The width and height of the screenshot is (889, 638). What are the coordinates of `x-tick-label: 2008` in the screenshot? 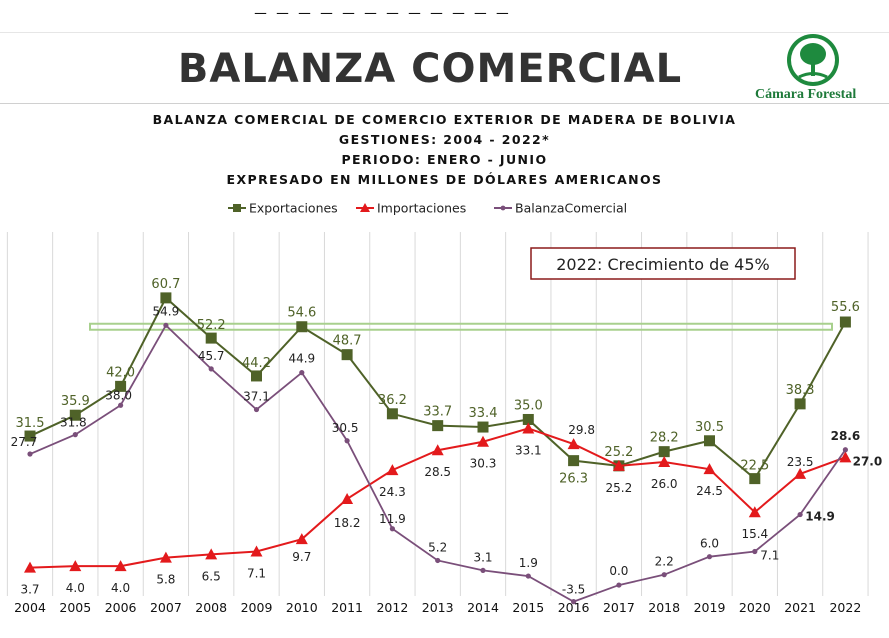 It's located at (211, 607).